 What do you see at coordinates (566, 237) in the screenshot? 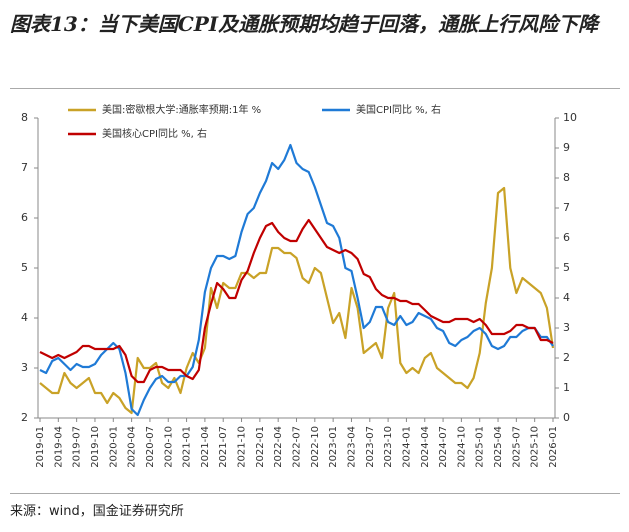
I see `y2-tick-label: 6` at bounding box center [566, 237].